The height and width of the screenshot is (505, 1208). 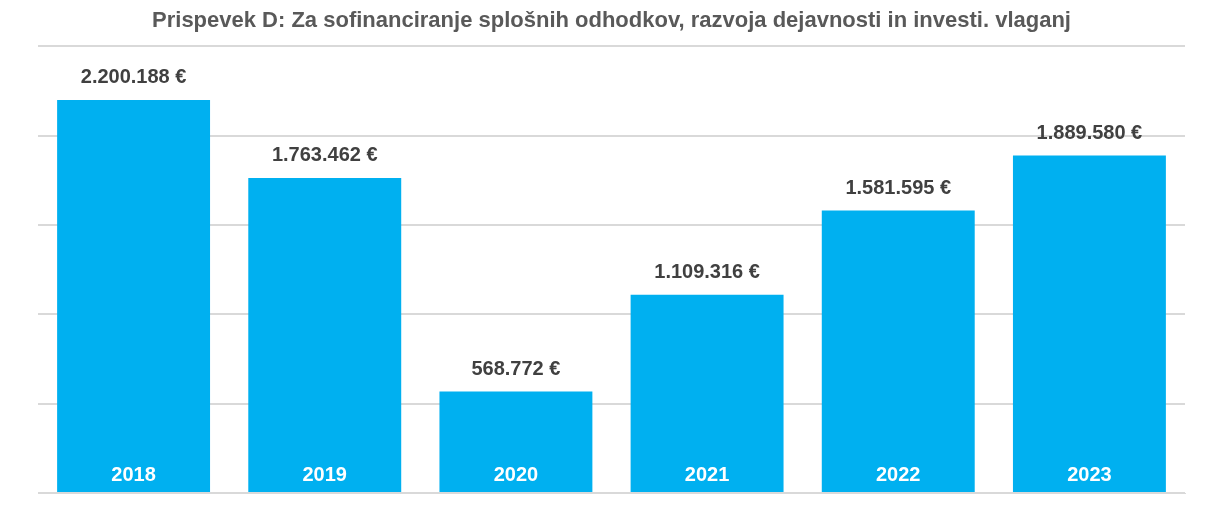 I want to click on data-label: 568.772 €, so click(x=516, y=367).